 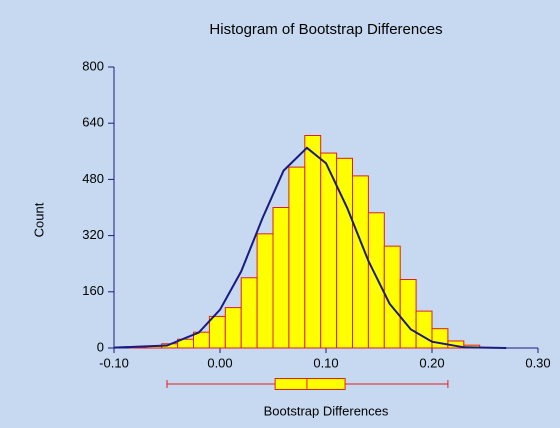 I want to click on y-tick-label: 160, so click(x=93, y=290).